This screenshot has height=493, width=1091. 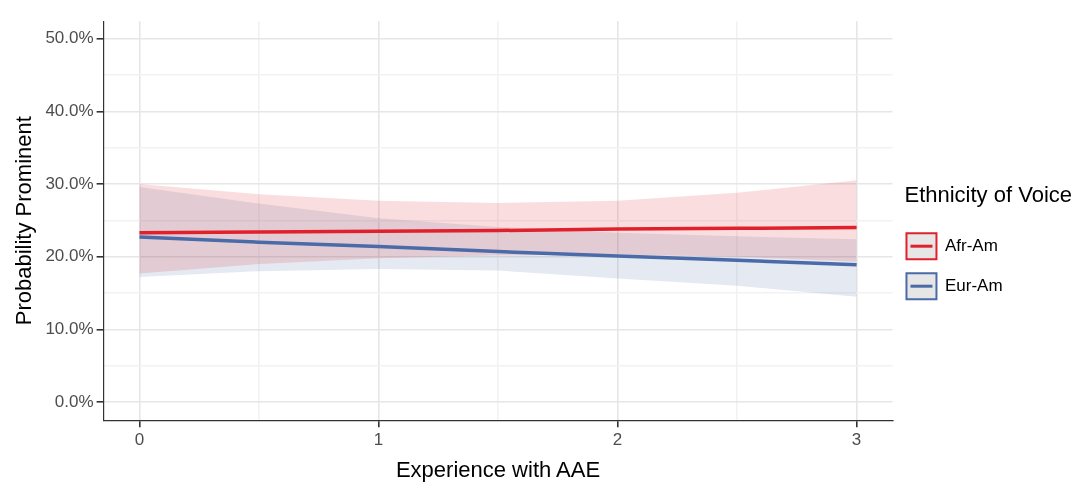 What do you see at coordinates (69, 329) in the screenshot?
I see `y-tick-label: 10.0%` at bounding box center [69, 329].